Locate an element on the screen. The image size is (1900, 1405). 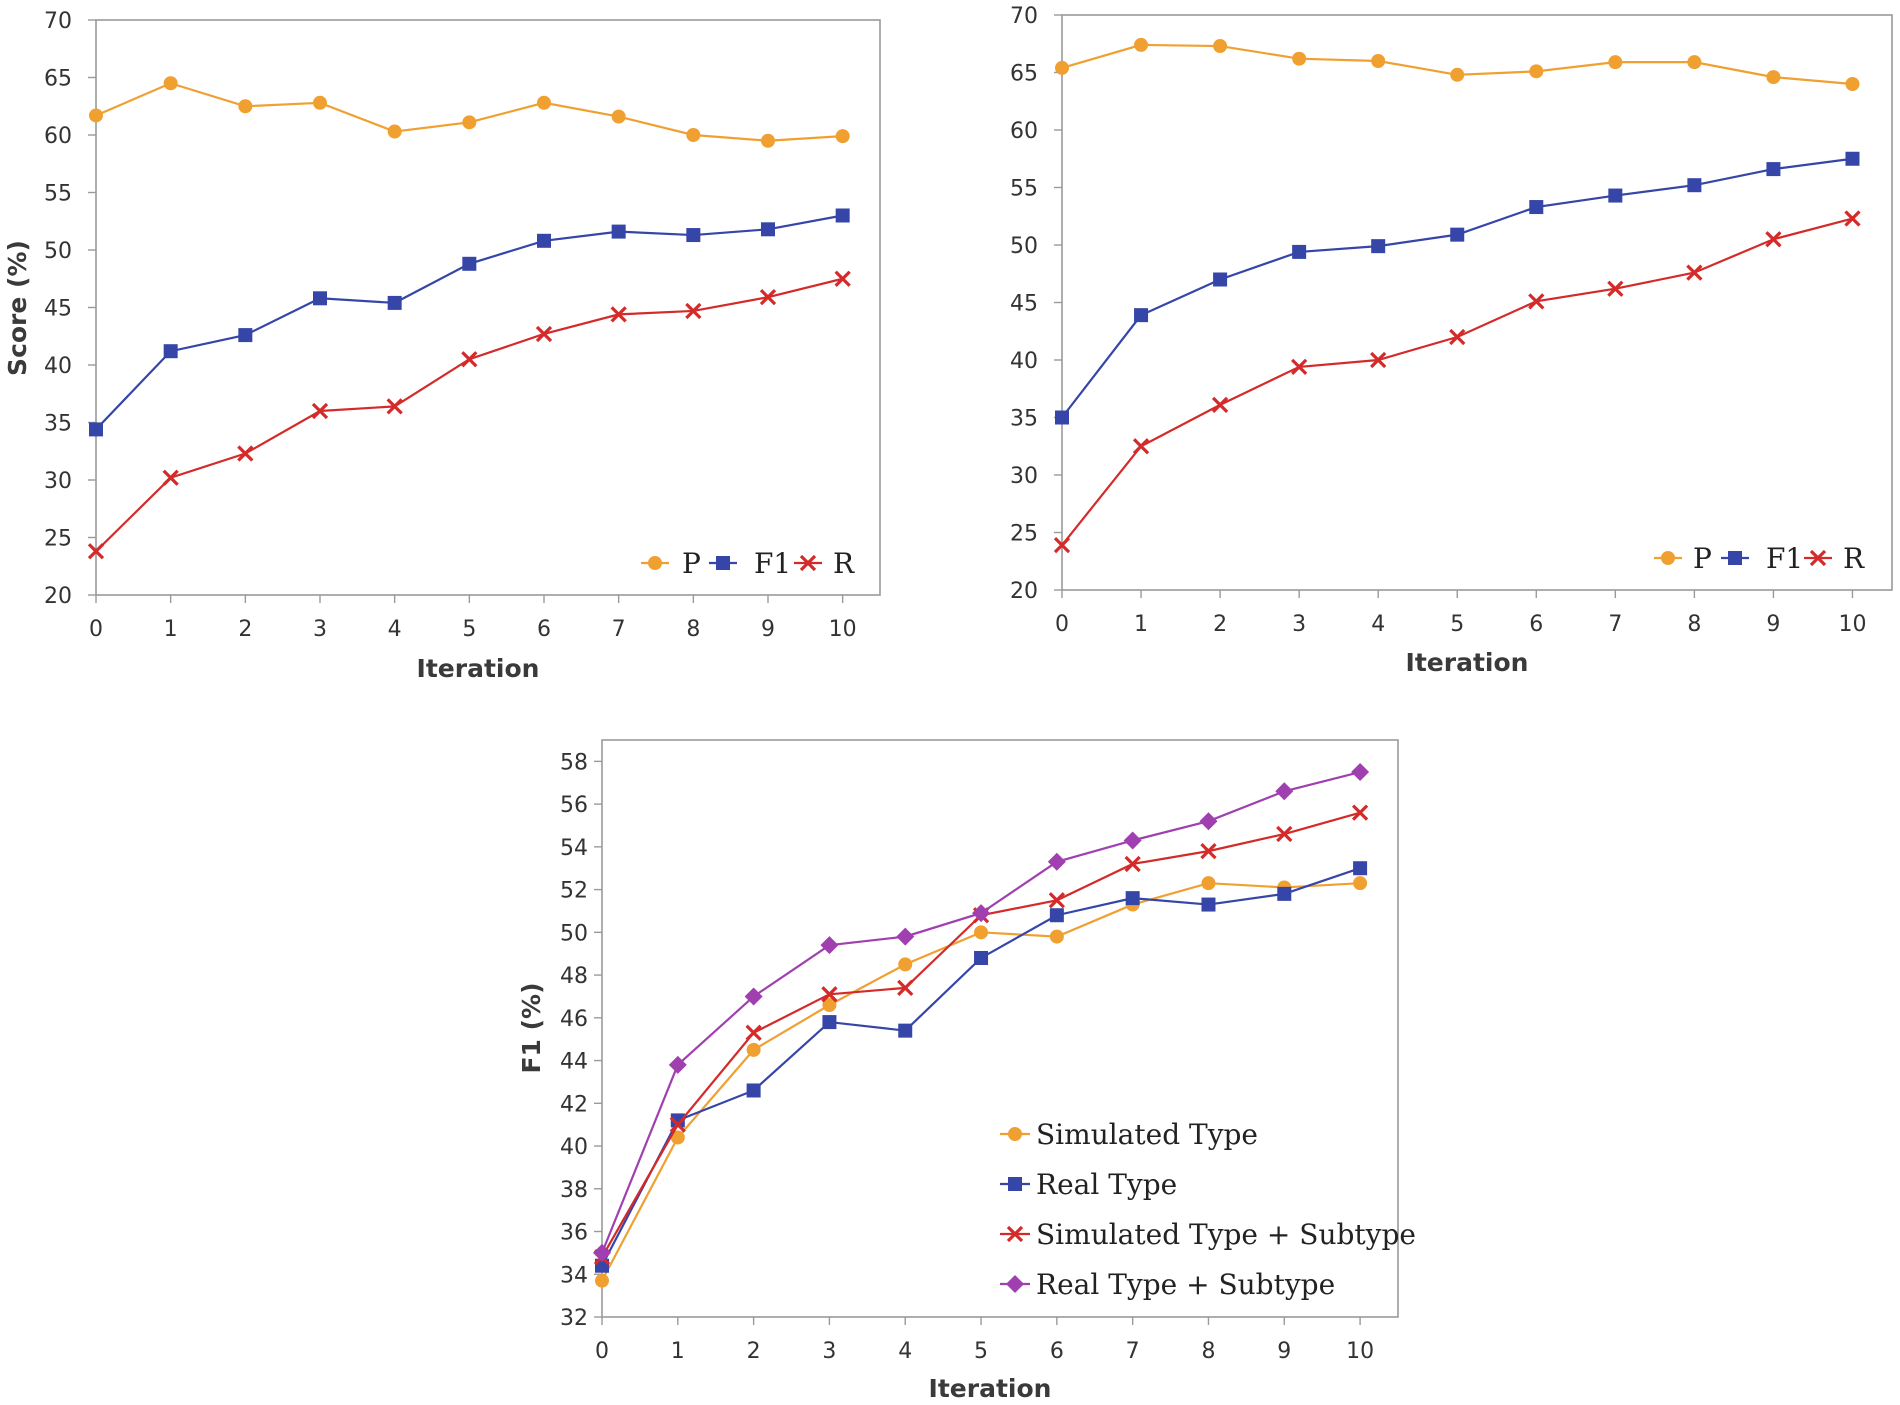
y-axis-title: Score (%) is located at coordinates (17, 308).